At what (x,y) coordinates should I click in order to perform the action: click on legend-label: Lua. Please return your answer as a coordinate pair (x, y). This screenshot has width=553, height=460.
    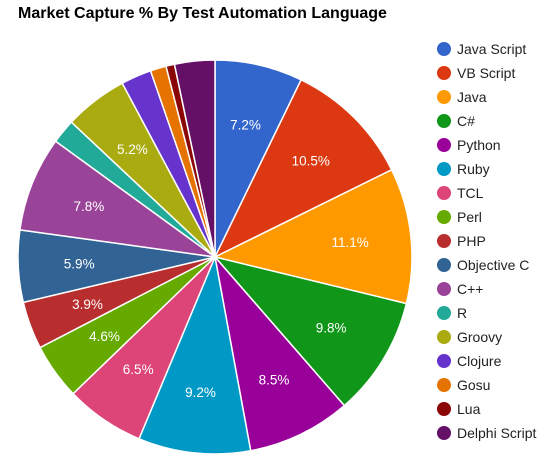
    Looking at the image, I should click on (469, 409).